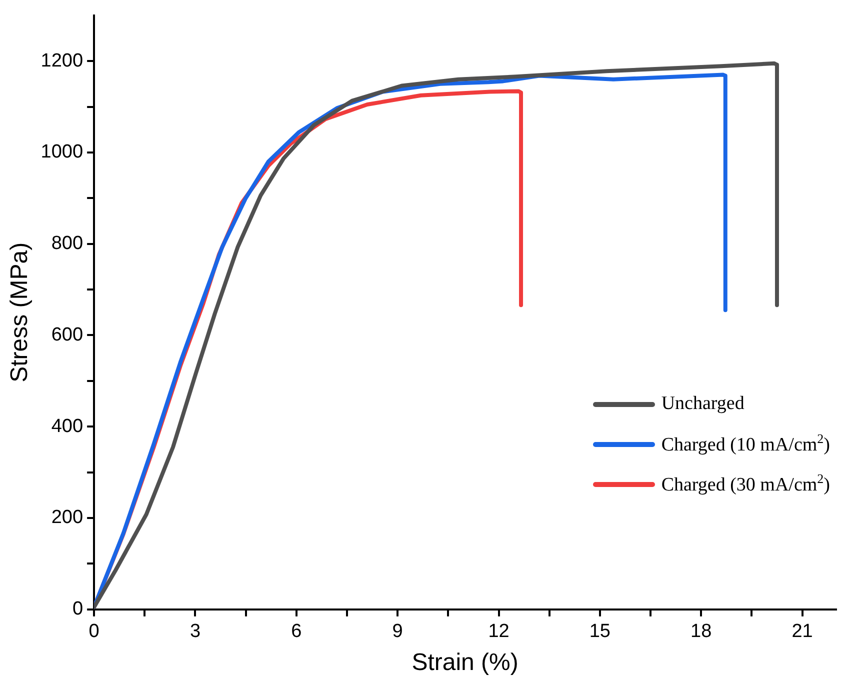 Image resolution: width=842 pixels, height=684 pixels. What do you see at coordinates (20, 312) in the screenshot?
I see `y-axis-title: Stress (MPa)` at bounding box center [20, 312].